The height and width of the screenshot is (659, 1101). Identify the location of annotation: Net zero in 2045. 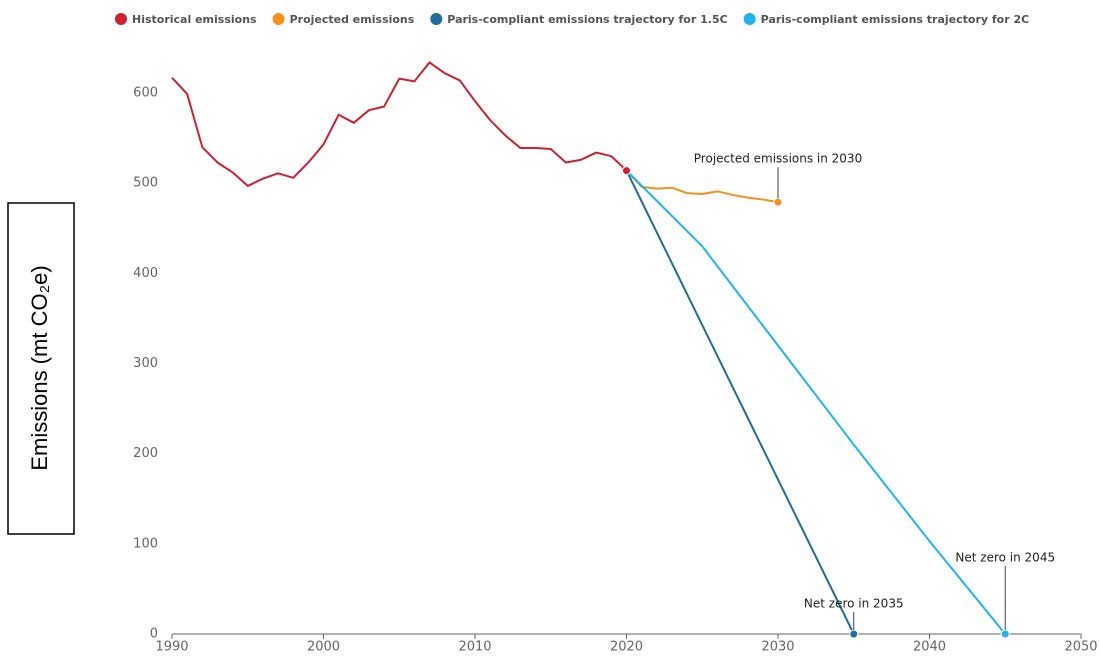
(1005, 558).